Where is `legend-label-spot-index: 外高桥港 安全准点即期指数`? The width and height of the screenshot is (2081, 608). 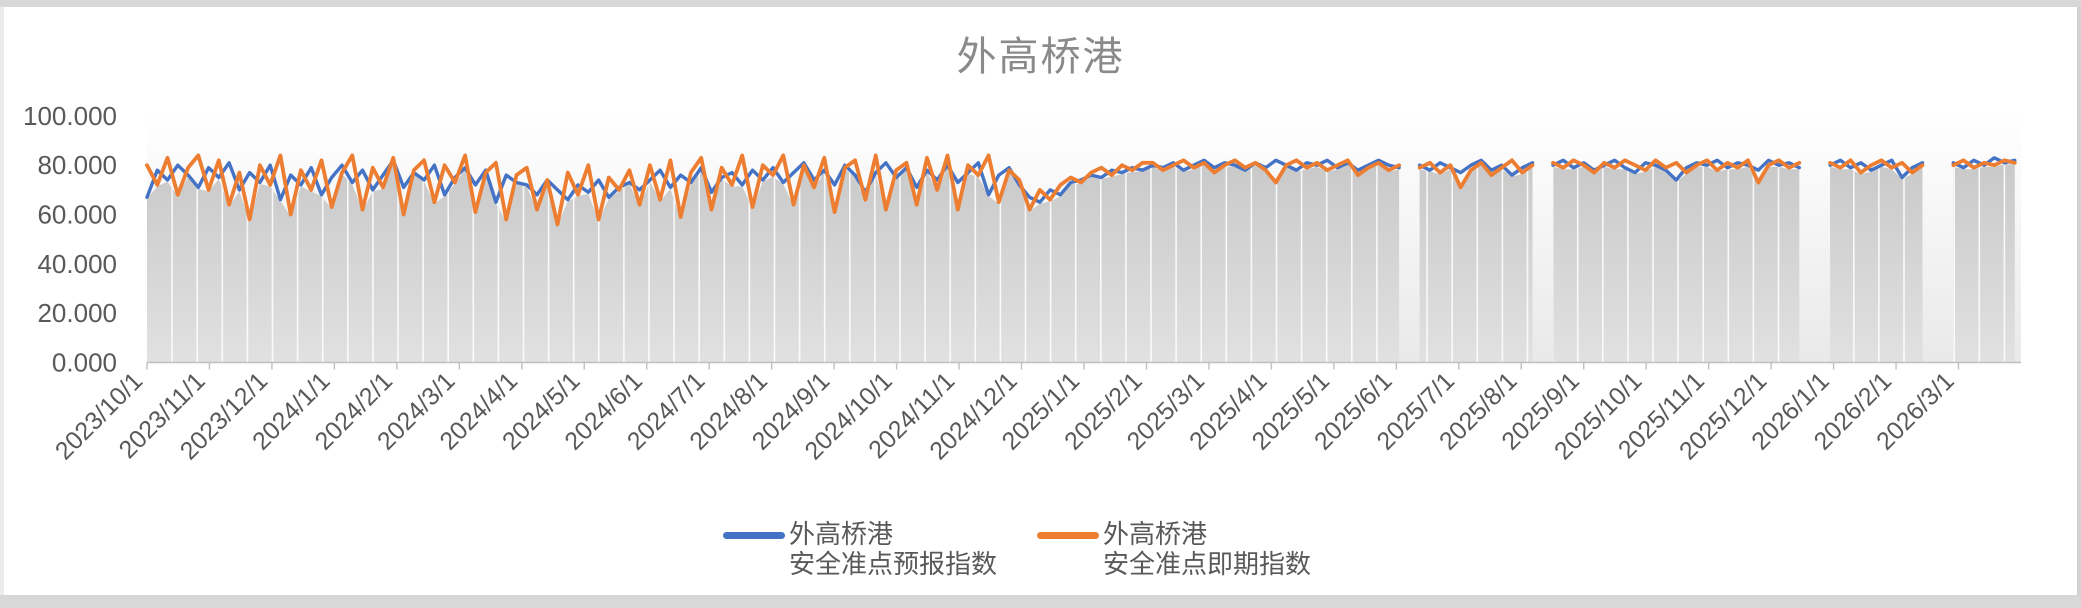
legend-label-spot-index: 外高桥港 安全准点即期指数 is located at coordinates (1207, 549).